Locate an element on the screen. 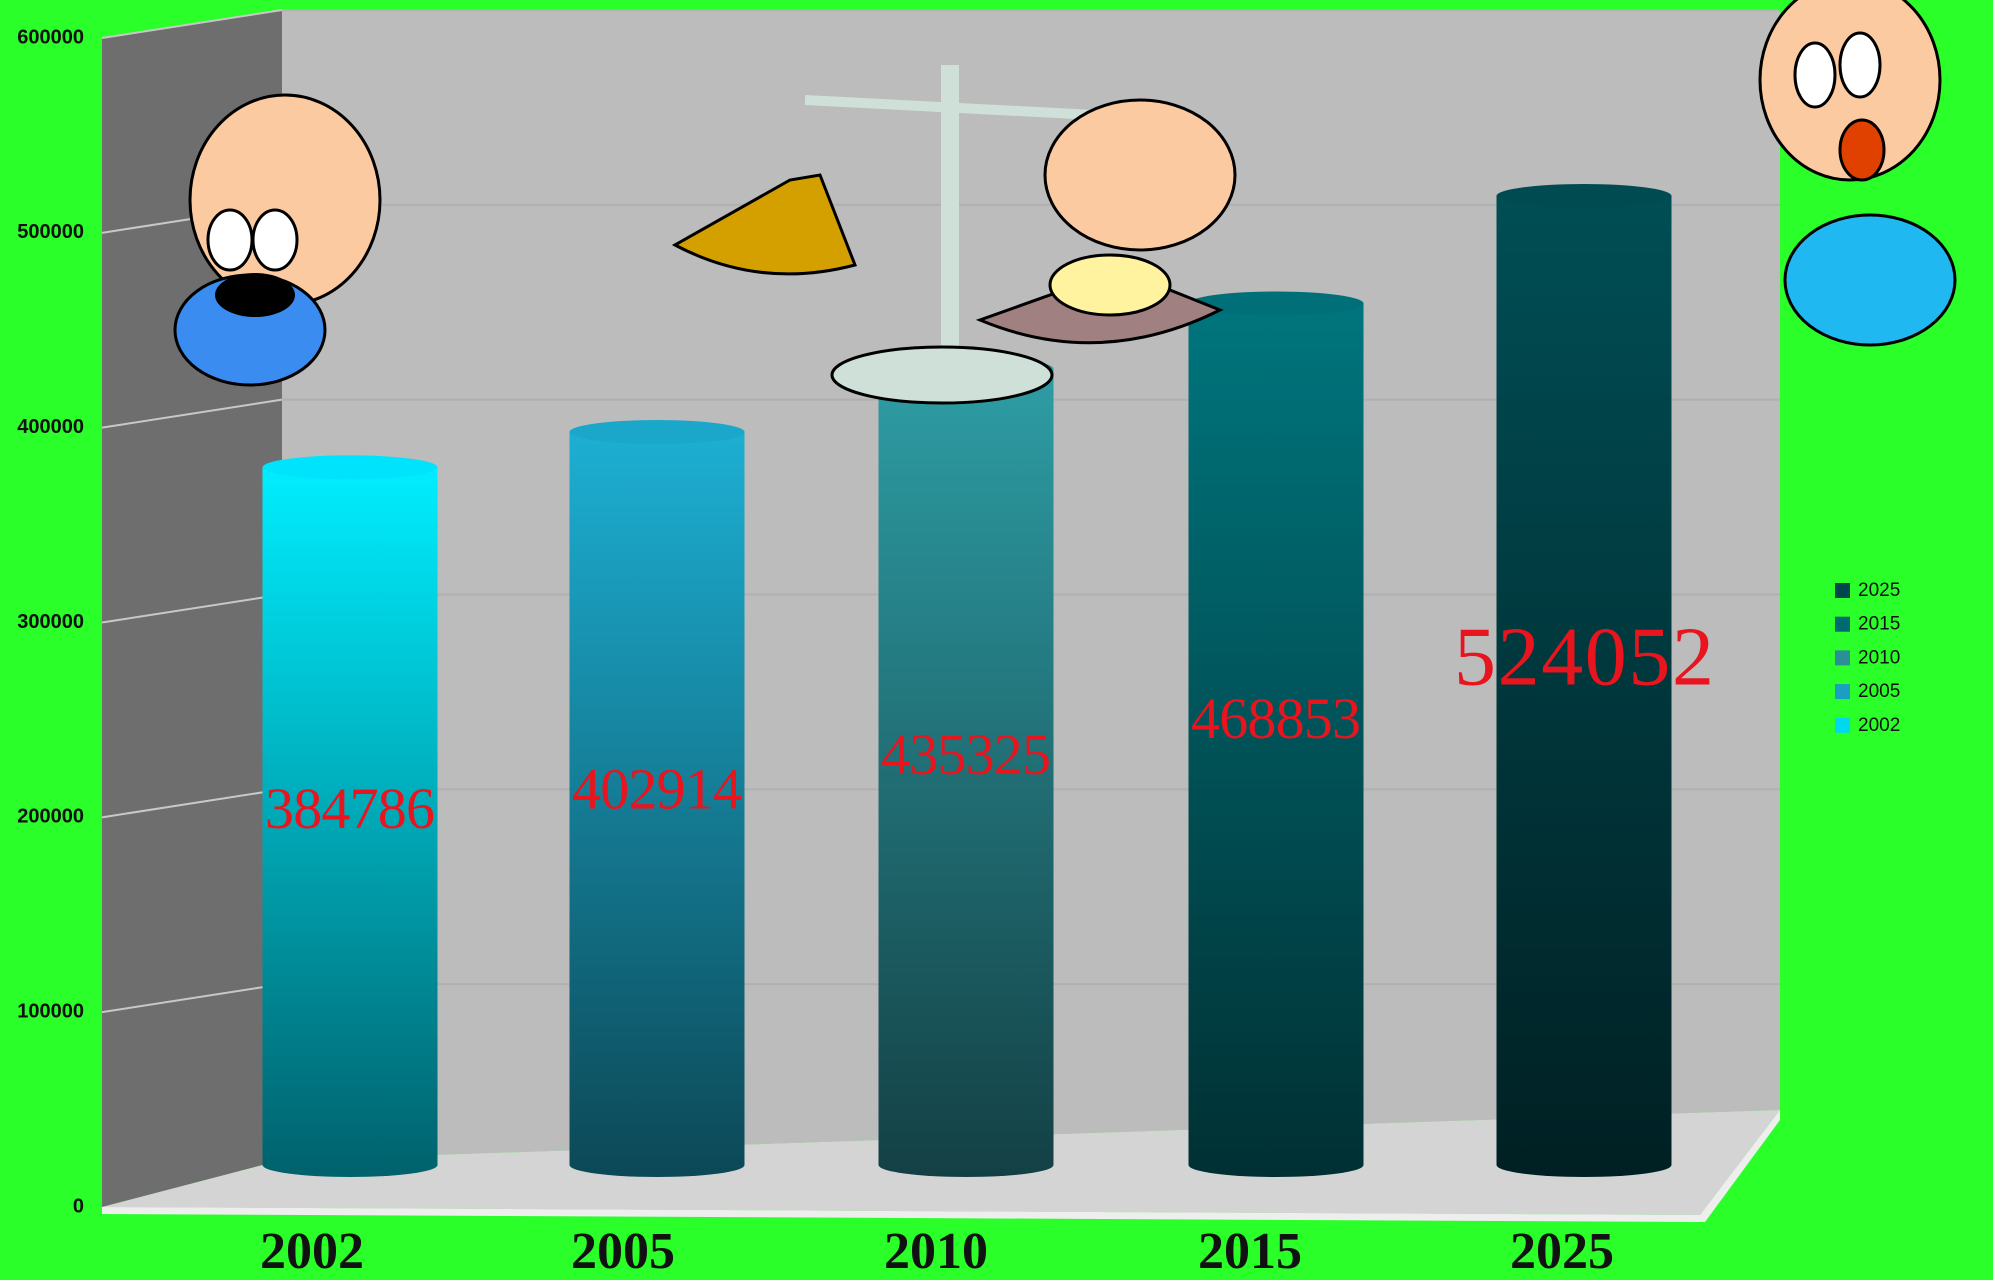 Image resolution: width=1993 pixels, height=1280 pixels. x-tick-label: 2005 is located at coordinates (623, 1251).